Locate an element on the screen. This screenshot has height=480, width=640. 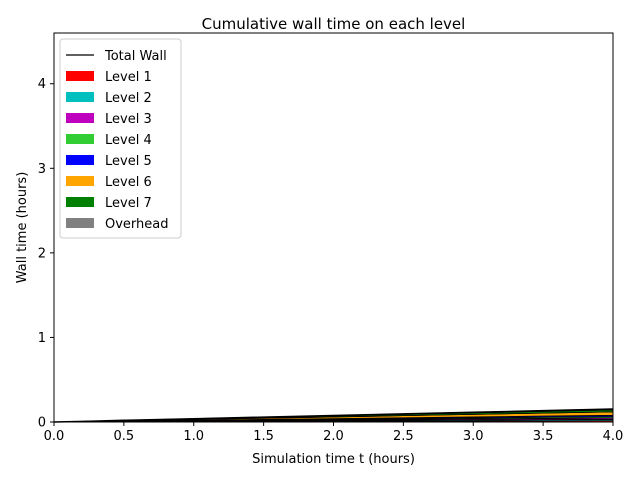
legend-label-series-6: Level 6 is located at coordinates (128, 182).